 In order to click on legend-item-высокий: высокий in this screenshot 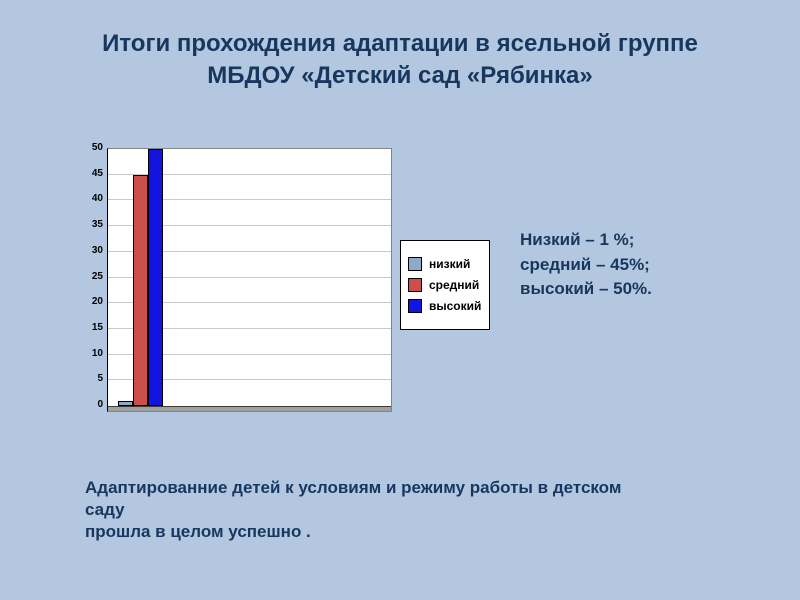, I will do `click(445, 306)`.